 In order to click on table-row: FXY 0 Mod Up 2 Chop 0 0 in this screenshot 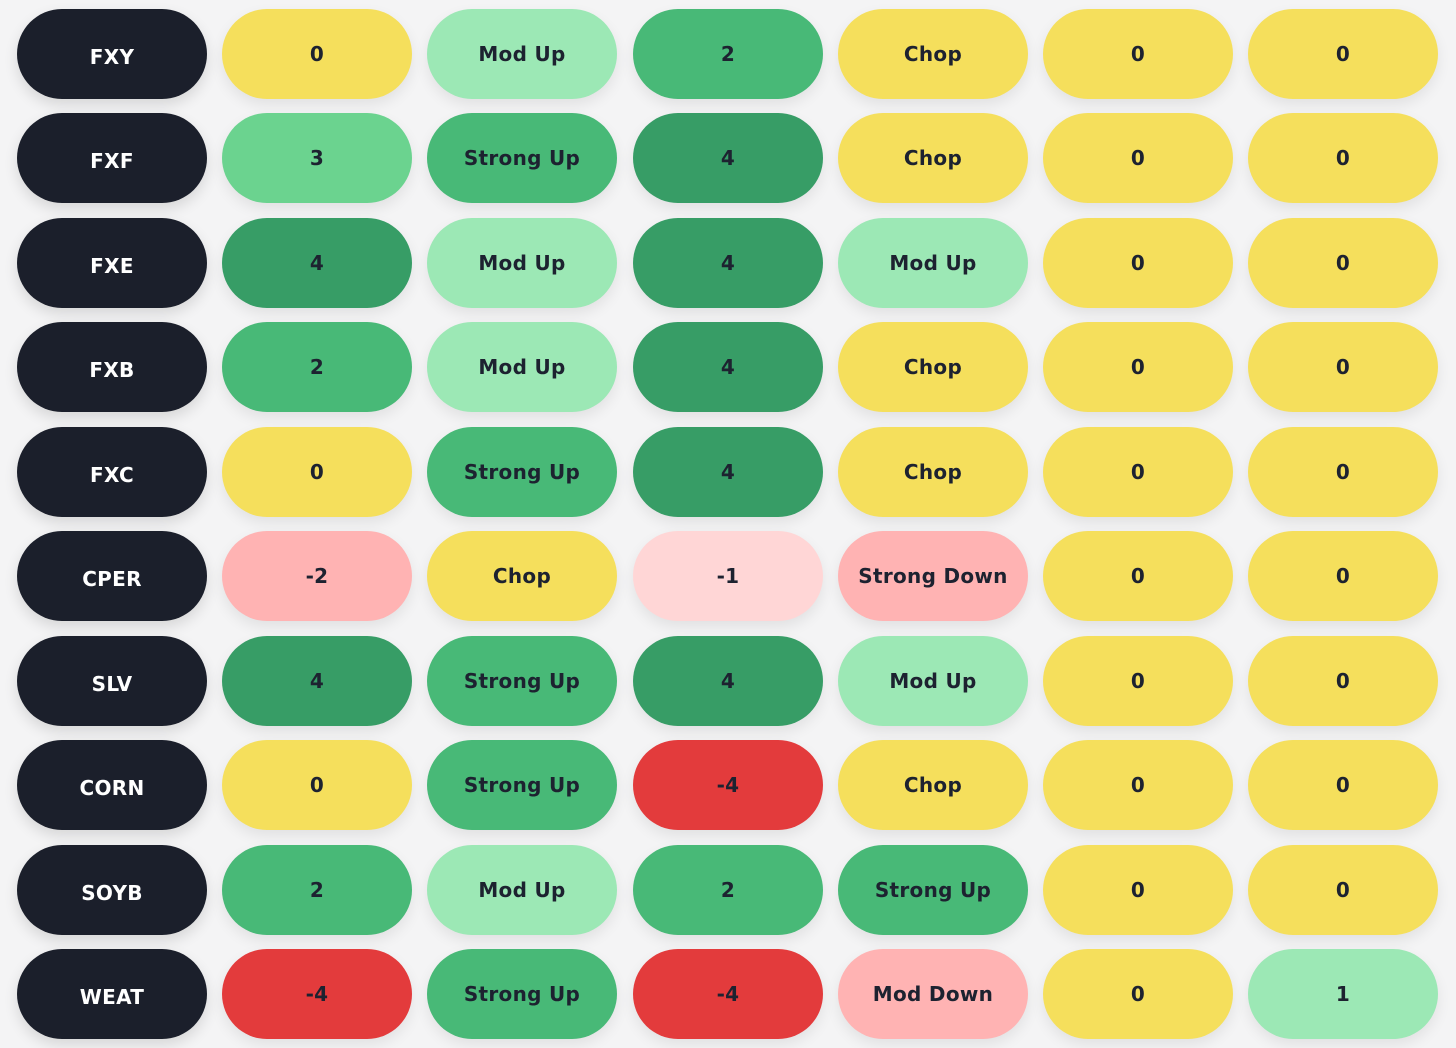, I will do `click(728, 54)`.